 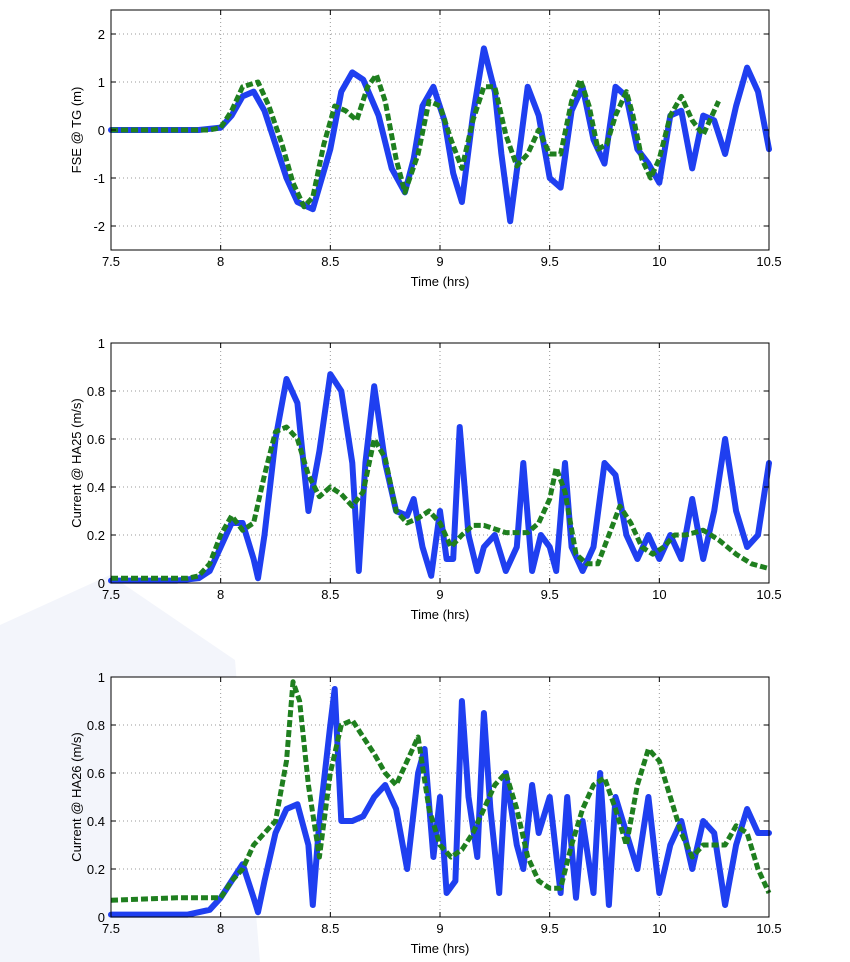 What do you see at coordinates (99, 178) in the screenshot?
I see `y-tick-label: -1` at bounding box center [99, 178].